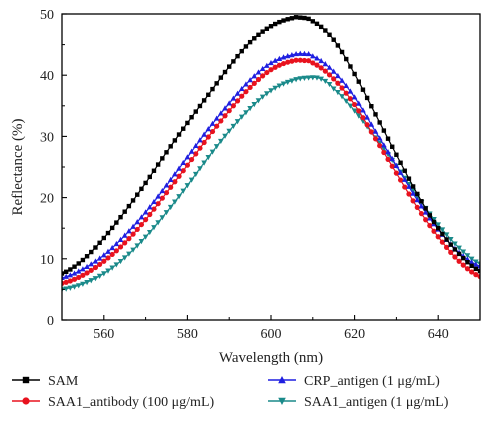  Describe the element at coordinates (18, 166) in the screenshot. I see `y-axis-title: Reflectance (%)` at that location.